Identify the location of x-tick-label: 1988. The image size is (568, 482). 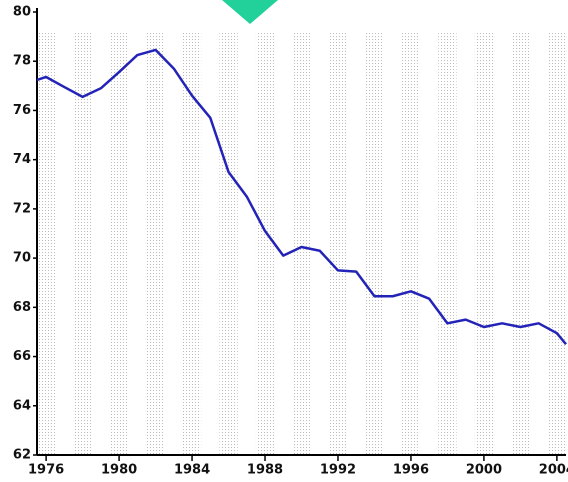
(265, 470).